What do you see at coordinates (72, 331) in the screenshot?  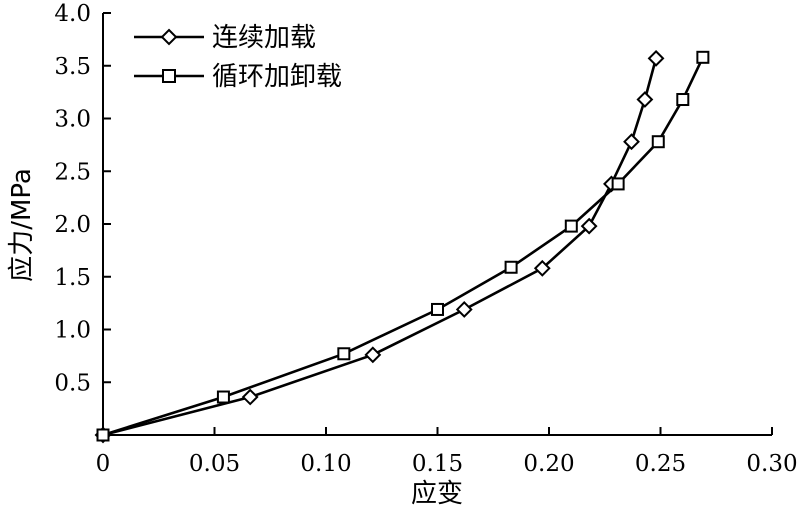 I see `y-tick-label: 1.0` at bounding box center [72, 331].